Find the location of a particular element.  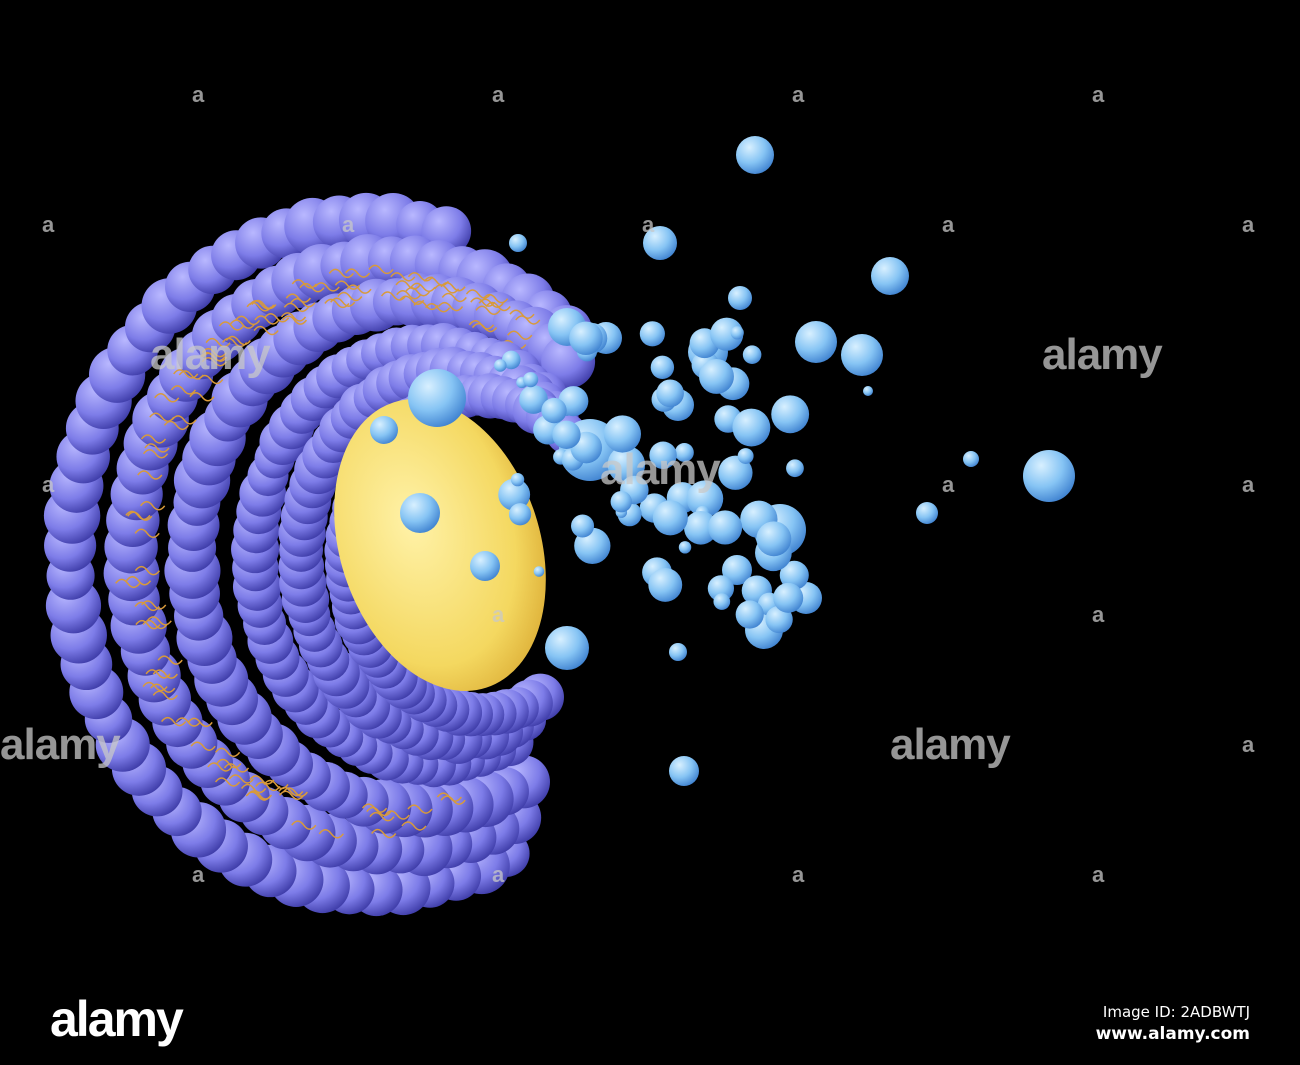

aqueous-core is located at coordinates (440, 545).